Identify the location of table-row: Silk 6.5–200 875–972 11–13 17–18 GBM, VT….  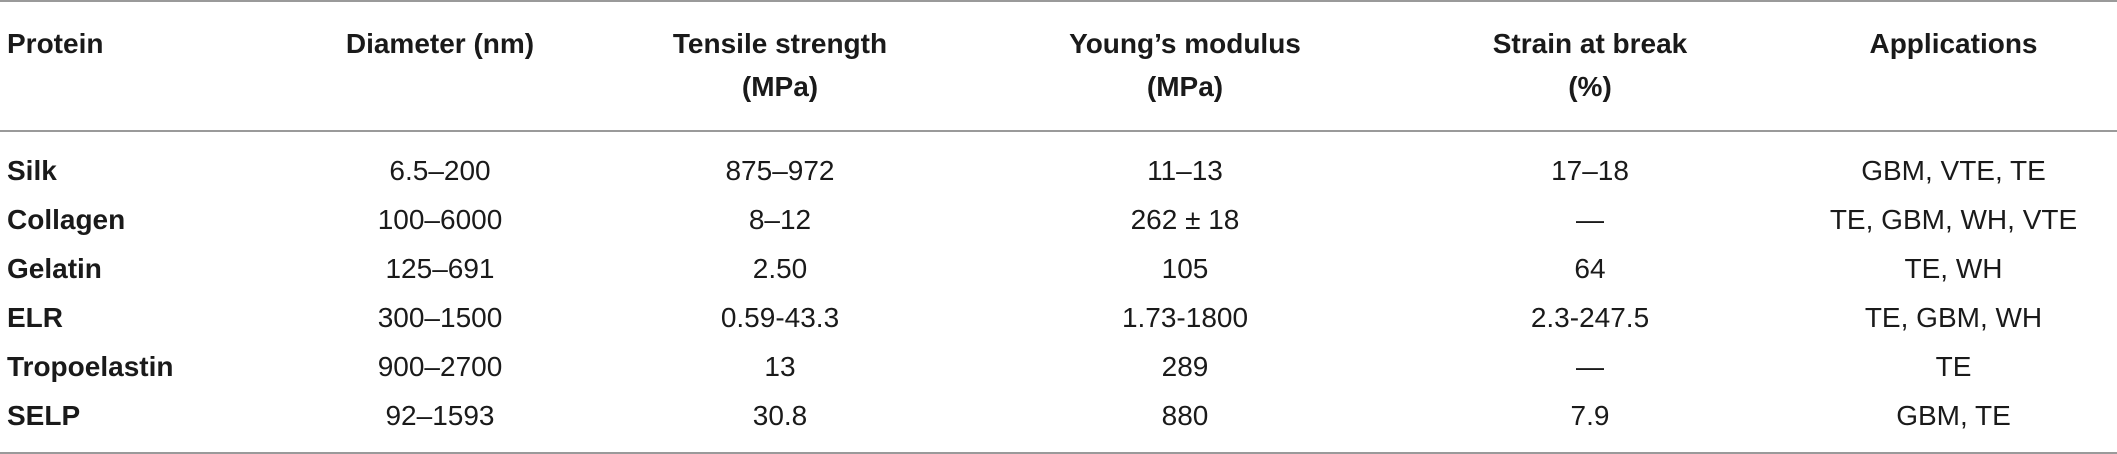
(1058, 163).